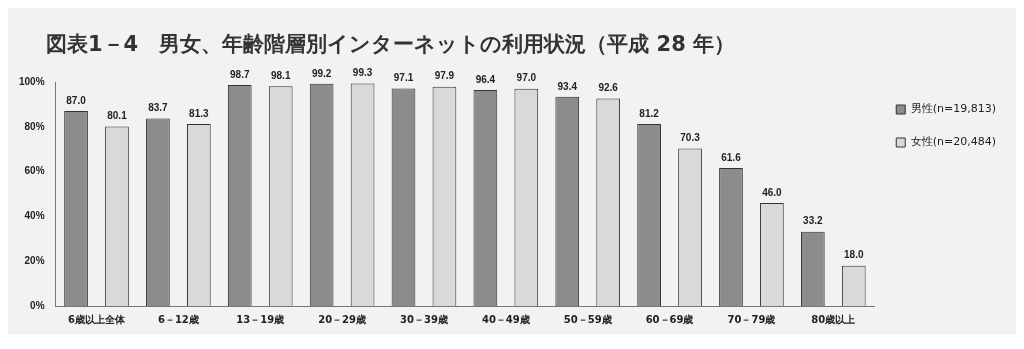 The image size is (1024, 349). Describe the element at coordinates (424, 319) in the screenshot. I see `x-tick-label: 30－39歳` at that location.